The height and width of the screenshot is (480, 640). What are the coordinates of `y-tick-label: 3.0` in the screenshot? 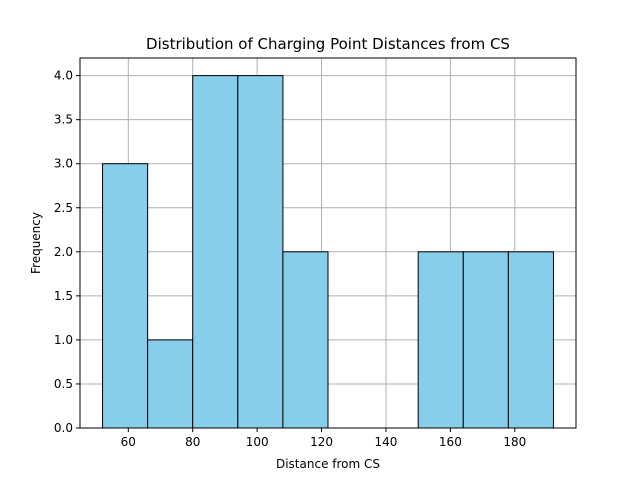 It's located at (63, 164).